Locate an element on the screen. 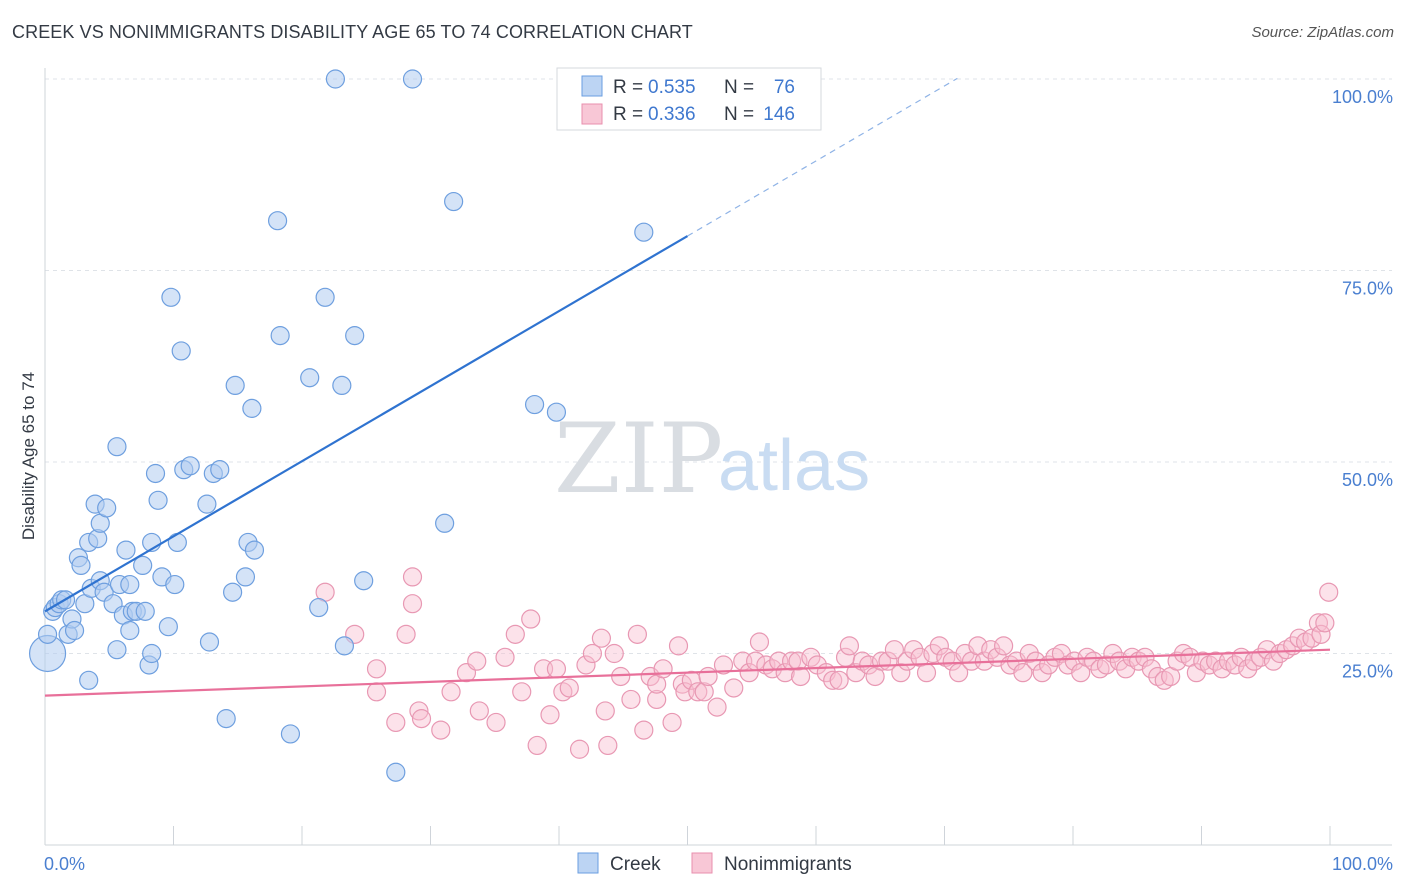 This screenshot has width=1406, height=892. nonimmigrants-legend-swatch is located at coordinates (592, 114).